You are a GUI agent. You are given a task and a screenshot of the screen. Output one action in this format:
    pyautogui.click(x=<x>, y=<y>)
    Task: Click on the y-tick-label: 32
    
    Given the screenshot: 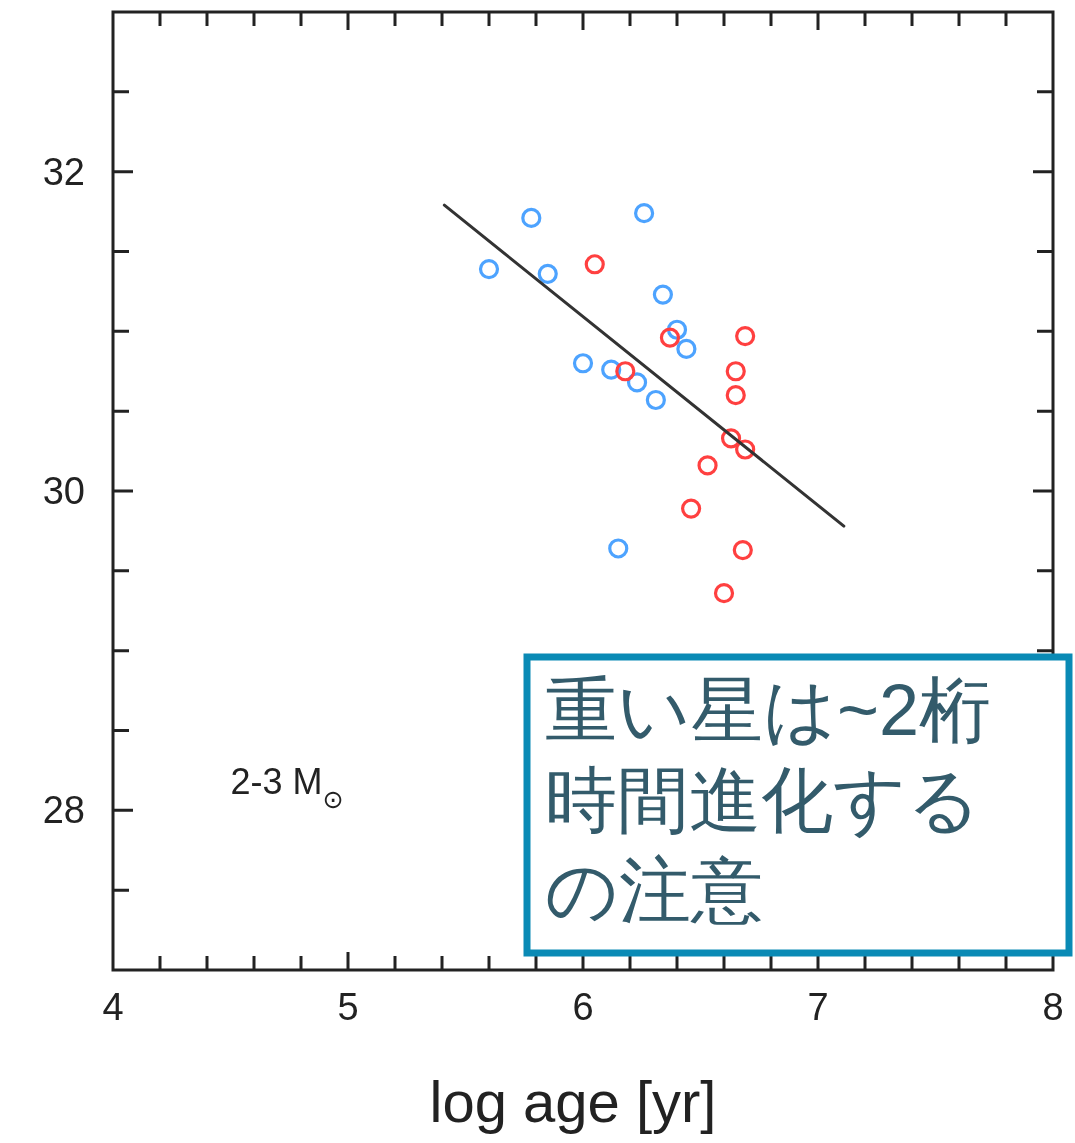 What is the action you would take?
    pyautogui.click(x=63, y=171)
    